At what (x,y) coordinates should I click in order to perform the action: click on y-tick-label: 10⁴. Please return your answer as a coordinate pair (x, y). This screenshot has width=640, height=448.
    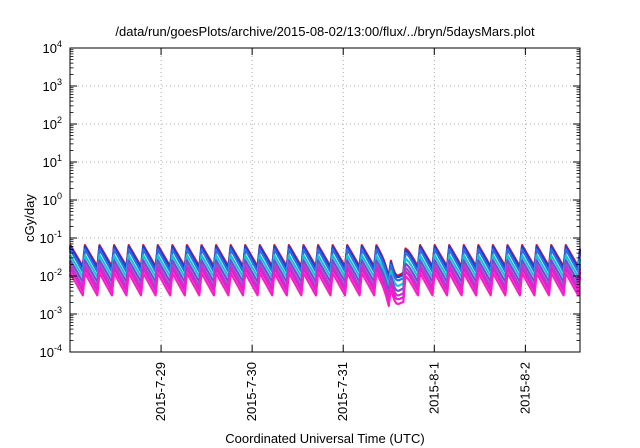
    Looking at the image, I should click on (52, 47).